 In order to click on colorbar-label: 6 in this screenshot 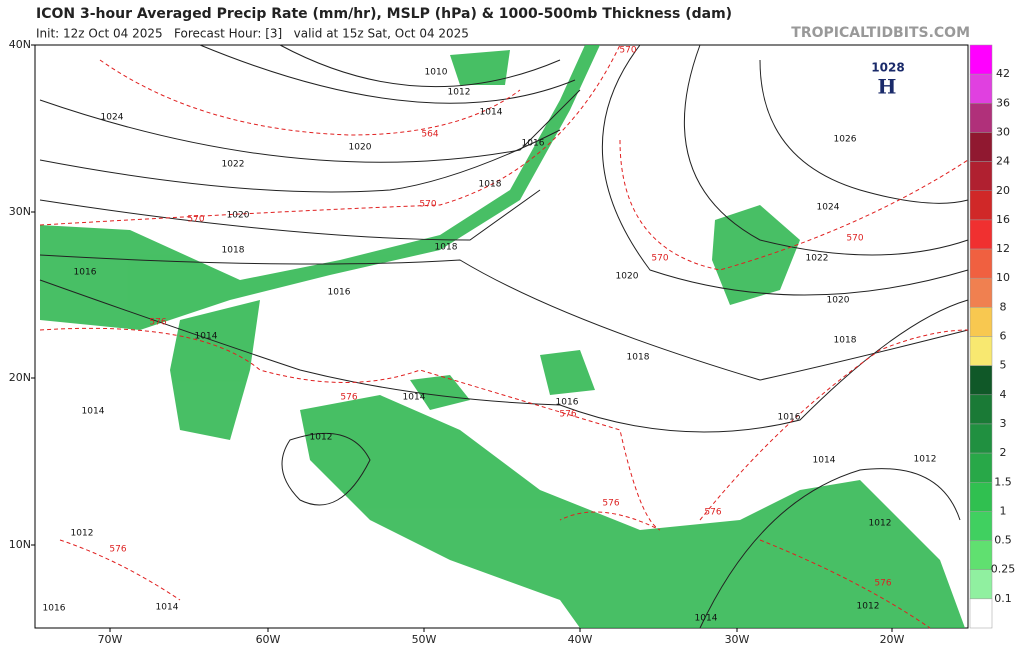, I will do `click(1003, 336)`.